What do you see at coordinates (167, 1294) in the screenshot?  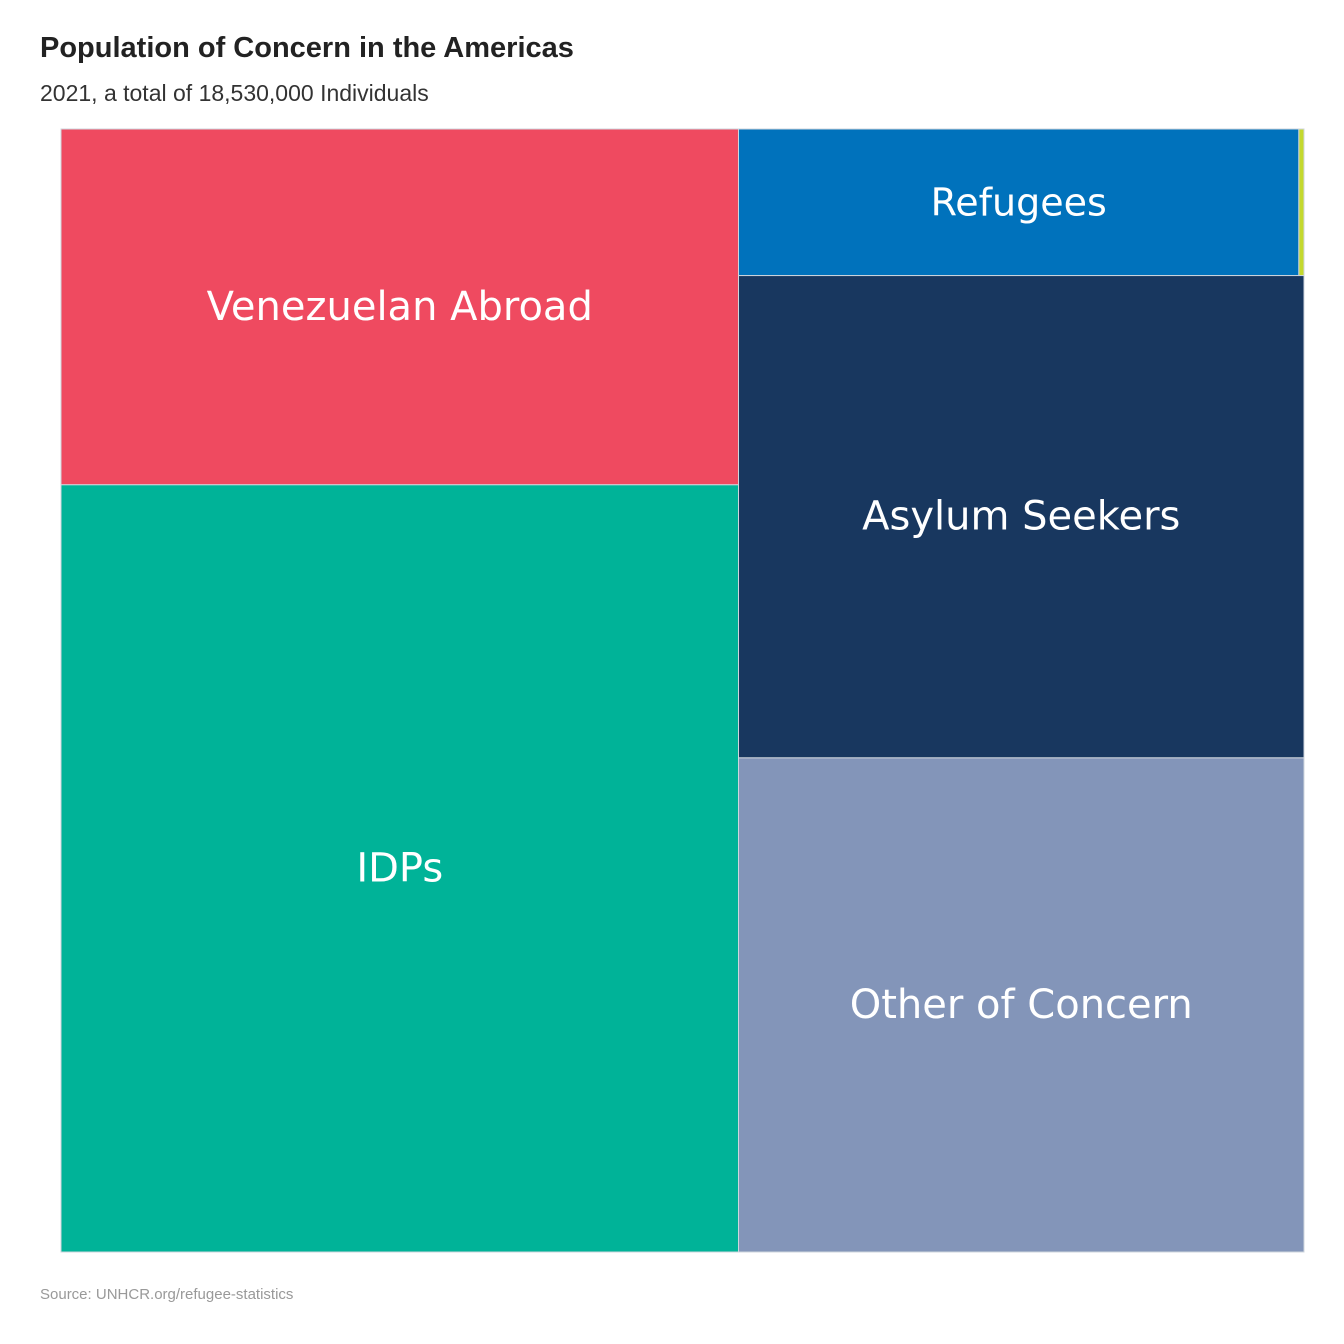 I see `source-note: Source: UNHCR.org/refugee-statistics` at bounding box center [167, 1294].